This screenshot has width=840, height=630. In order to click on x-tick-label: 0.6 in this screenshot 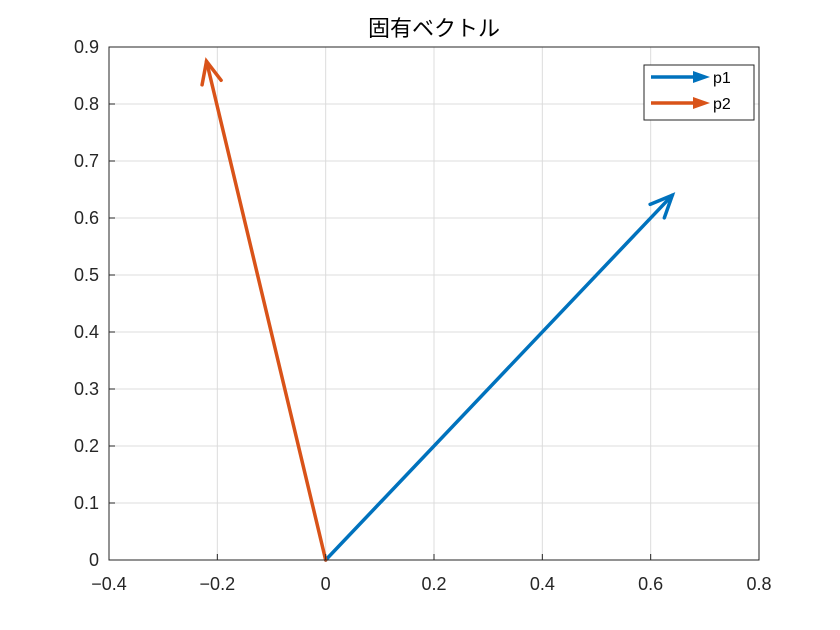, I will do `click(650, 584)`.